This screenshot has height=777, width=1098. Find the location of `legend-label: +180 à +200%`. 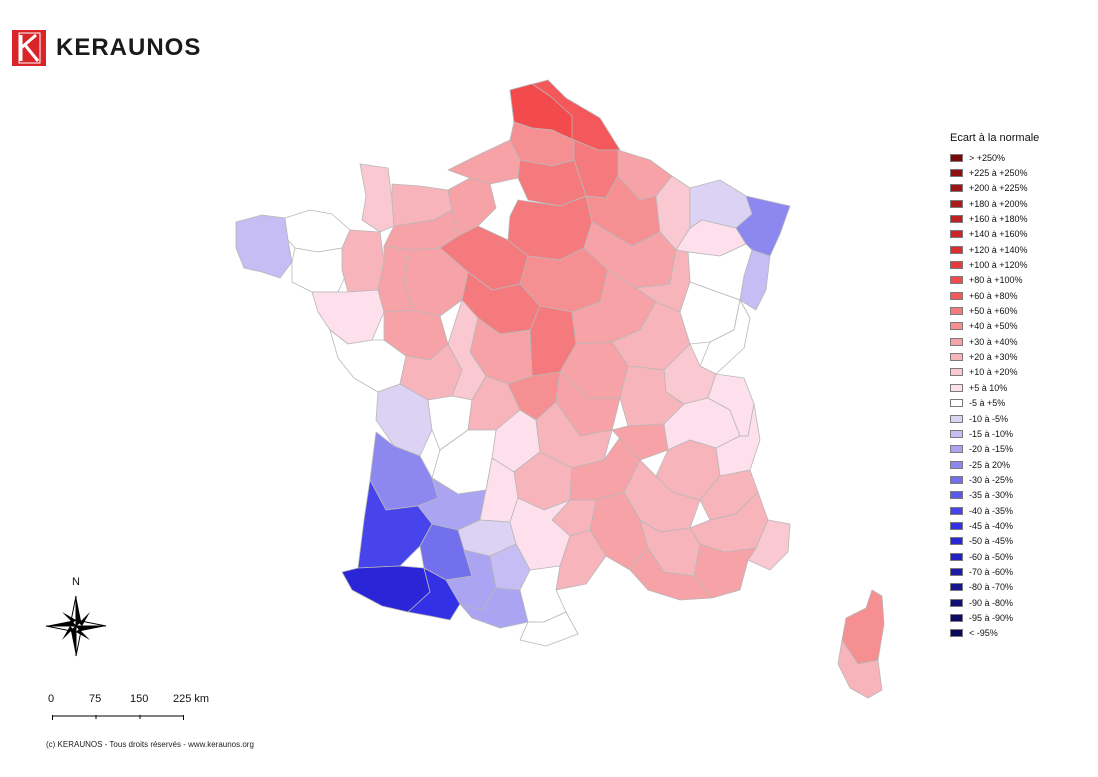

legend-label: +180 à +200% is located at coordinates (998, 203).